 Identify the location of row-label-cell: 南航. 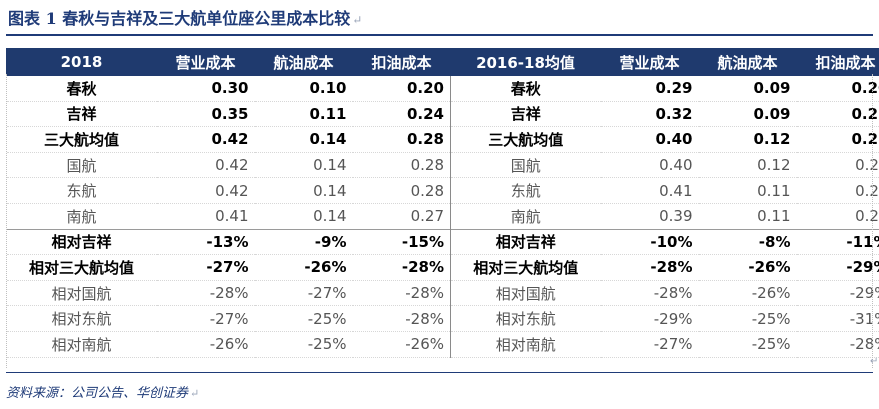
(525, 216).